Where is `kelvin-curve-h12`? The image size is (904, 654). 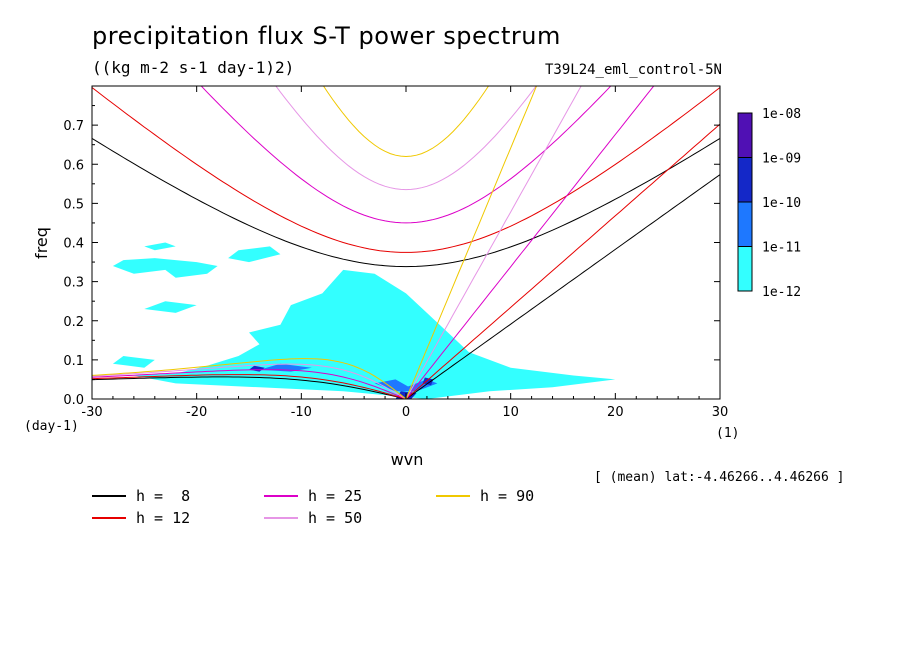 kelvin-curve-h12 is located at coordinates (562, 261).